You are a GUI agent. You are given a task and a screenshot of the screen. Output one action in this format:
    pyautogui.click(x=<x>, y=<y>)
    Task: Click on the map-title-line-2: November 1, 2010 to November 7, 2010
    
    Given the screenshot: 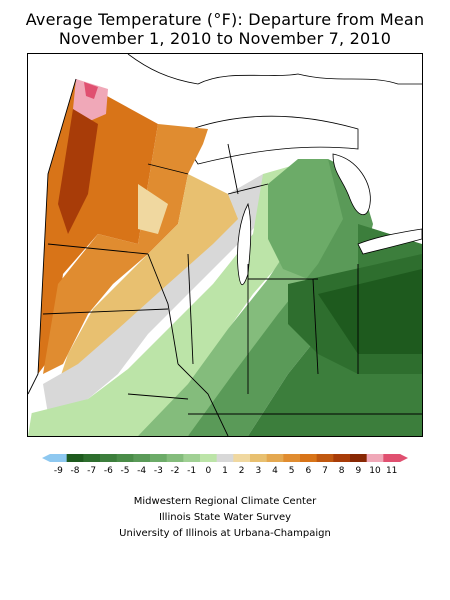 What is the action you would take?
    pyautogui.click(x=225, y=38)
    